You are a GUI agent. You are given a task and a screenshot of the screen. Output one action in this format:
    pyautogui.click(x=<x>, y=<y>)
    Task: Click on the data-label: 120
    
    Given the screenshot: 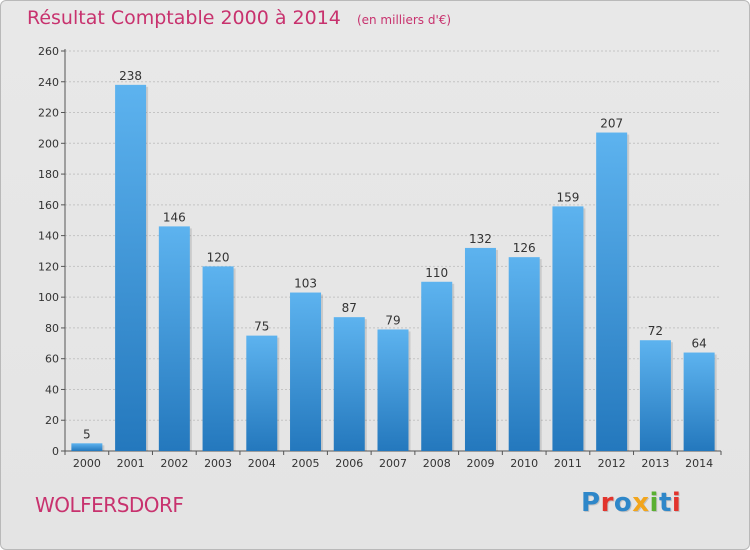 What is the action you would take?
    pyautogui.click(x=218, y=257)
    